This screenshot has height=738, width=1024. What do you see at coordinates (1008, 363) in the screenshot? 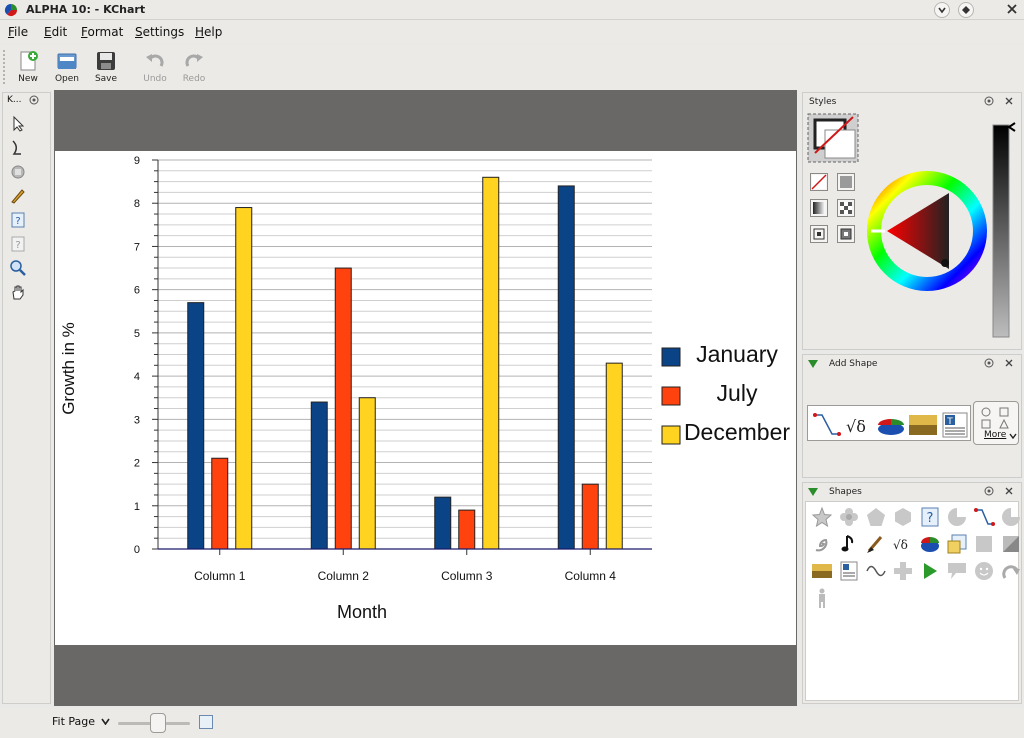
I see `add-shape-close-button` at bounding box center [1008, 363].